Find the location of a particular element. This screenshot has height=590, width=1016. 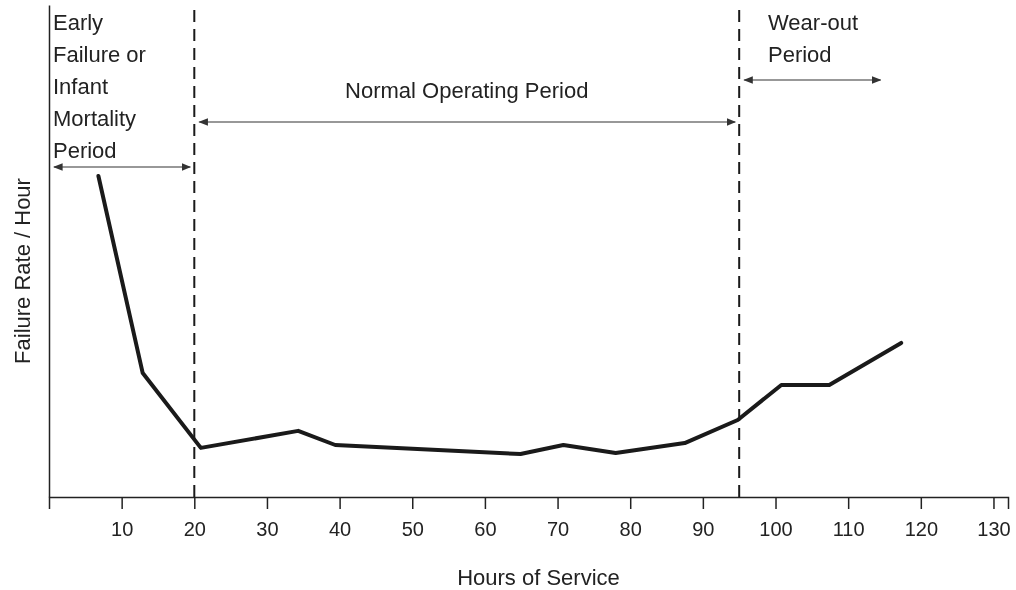

x-tick-label: 10 is located at coordinates (122, 529).